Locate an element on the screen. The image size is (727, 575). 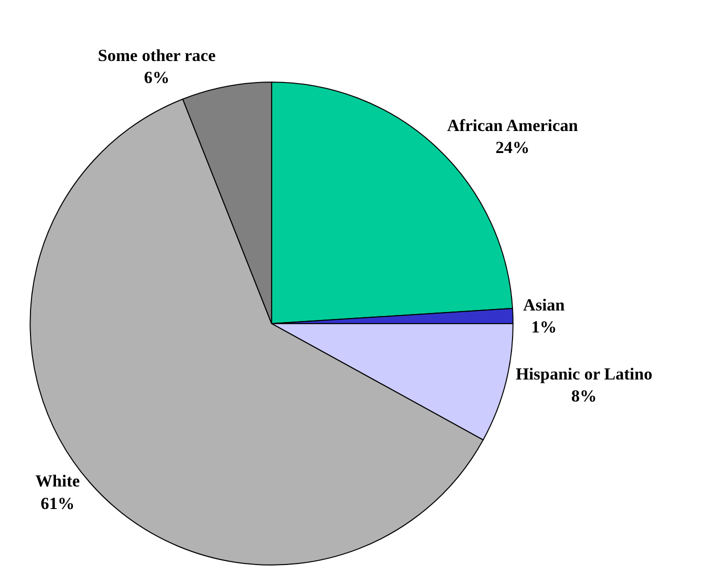
data-label: 61% is located at coordinates (57, 503).